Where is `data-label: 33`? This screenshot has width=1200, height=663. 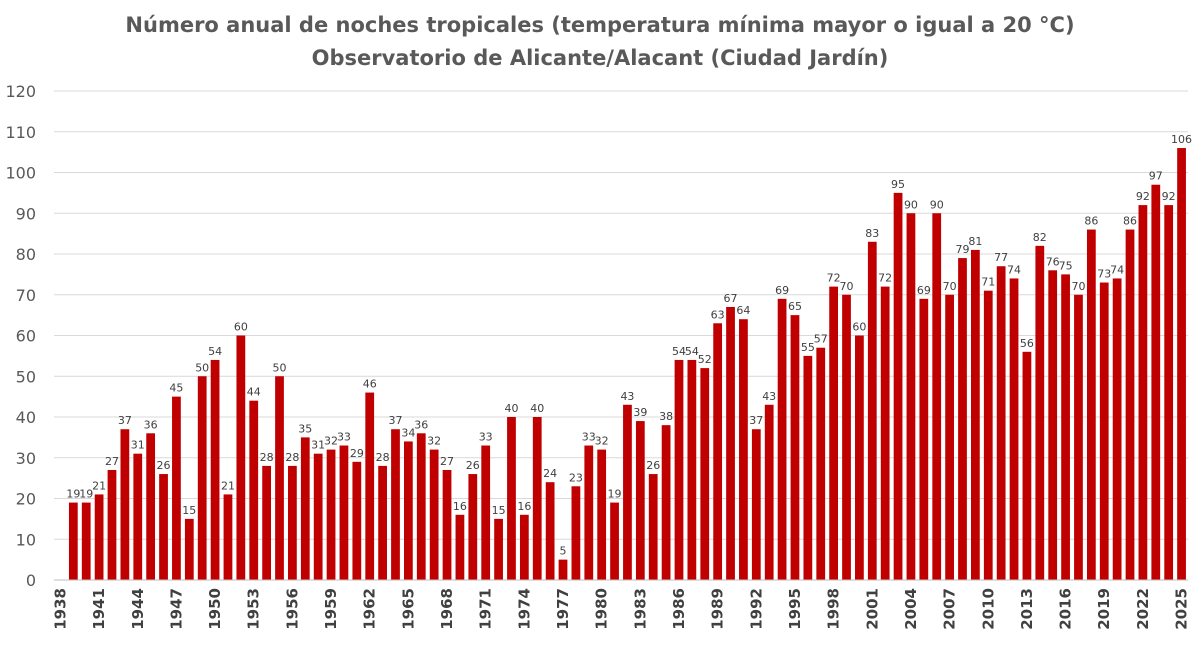
data-label: 33 is located at coordinates (589, 437).